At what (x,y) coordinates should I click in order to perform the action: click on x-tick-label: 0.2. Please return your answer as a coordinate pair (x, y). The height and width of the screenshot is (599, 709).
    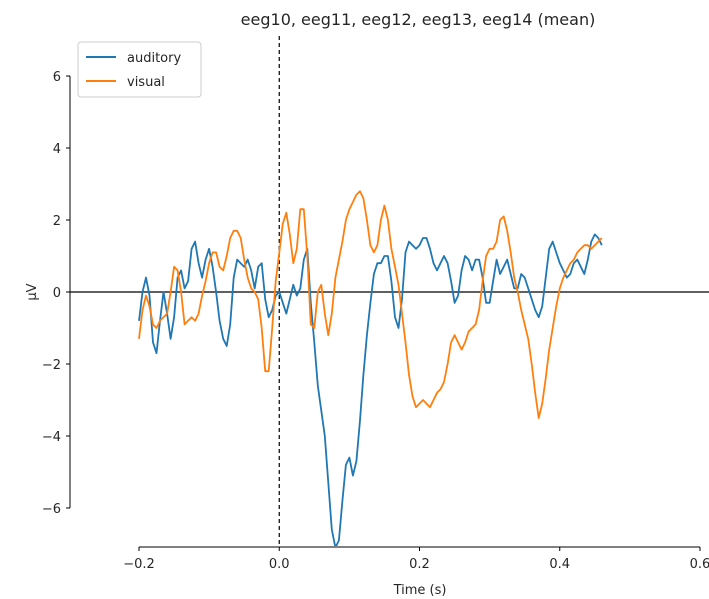
    Looking at the image, I should click on (419, 564).